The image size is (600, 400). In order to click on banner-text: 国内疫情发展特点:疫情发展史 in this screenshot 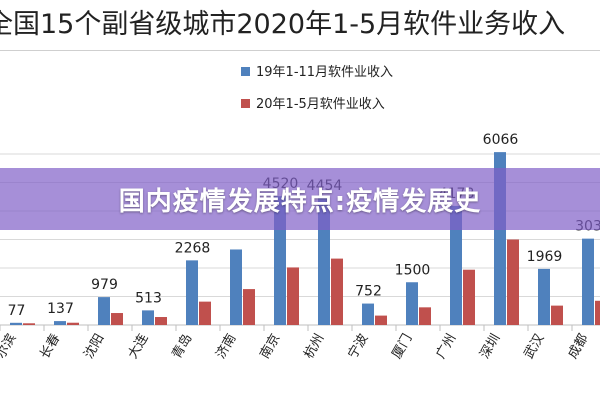, I will do `click(300, 201)`.